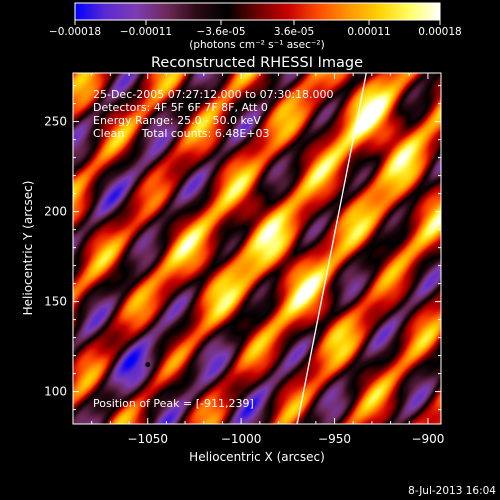 This screenshot has width=500, height=500. Describe the element at coordinates (427, 439) in the screenshot. I see `x-tick-label: −900` at that location.